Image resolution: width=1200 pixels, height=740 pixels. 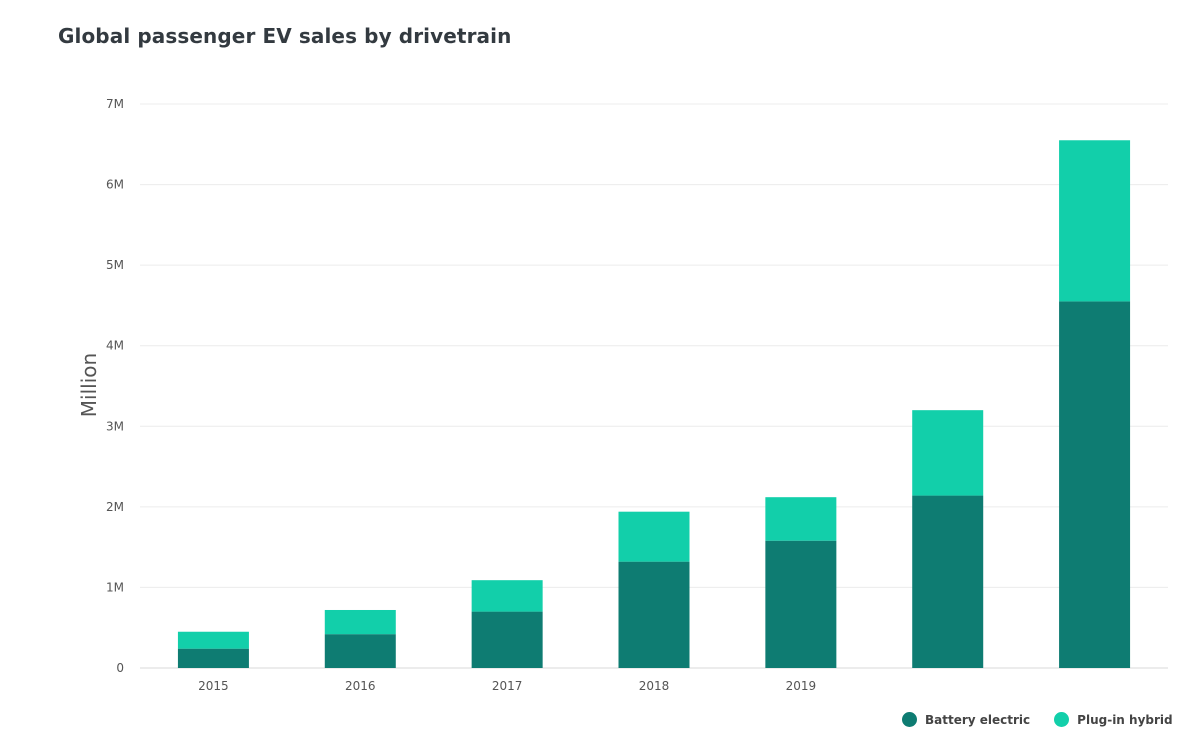 I want to click on y-tick-label: 6M, so click(x=115, y=185).